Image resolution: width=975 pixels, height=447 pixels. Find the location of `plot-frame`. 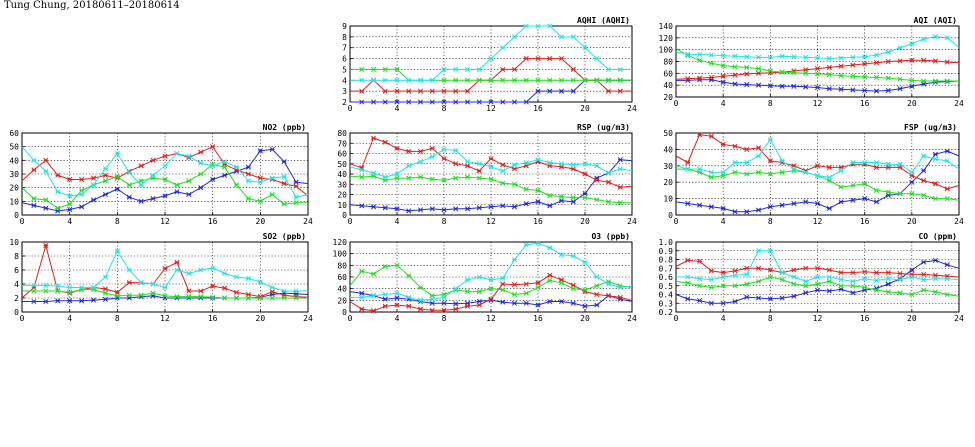

plot-frame is located at coordinates (165, 174).